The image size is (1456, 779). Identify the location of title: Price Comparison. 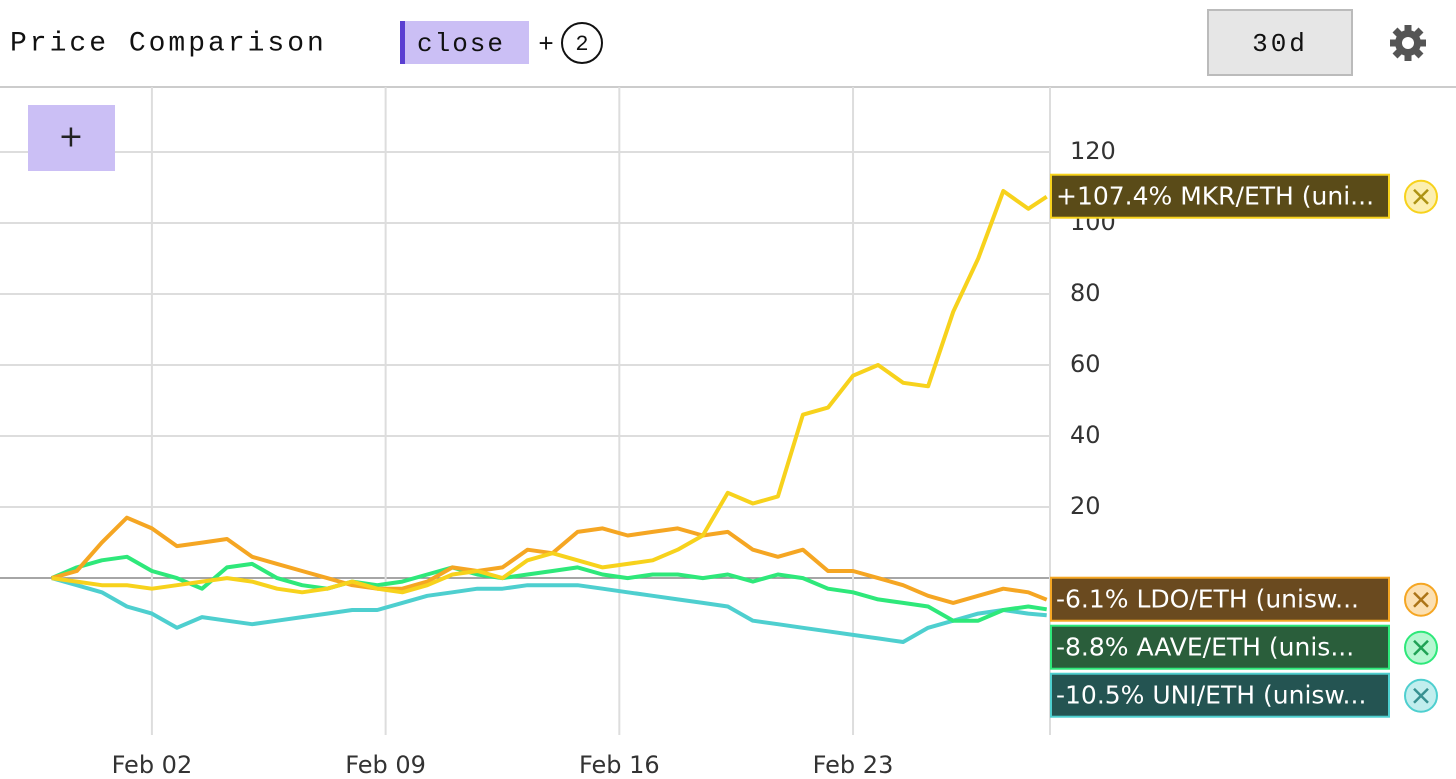
(168, 43).